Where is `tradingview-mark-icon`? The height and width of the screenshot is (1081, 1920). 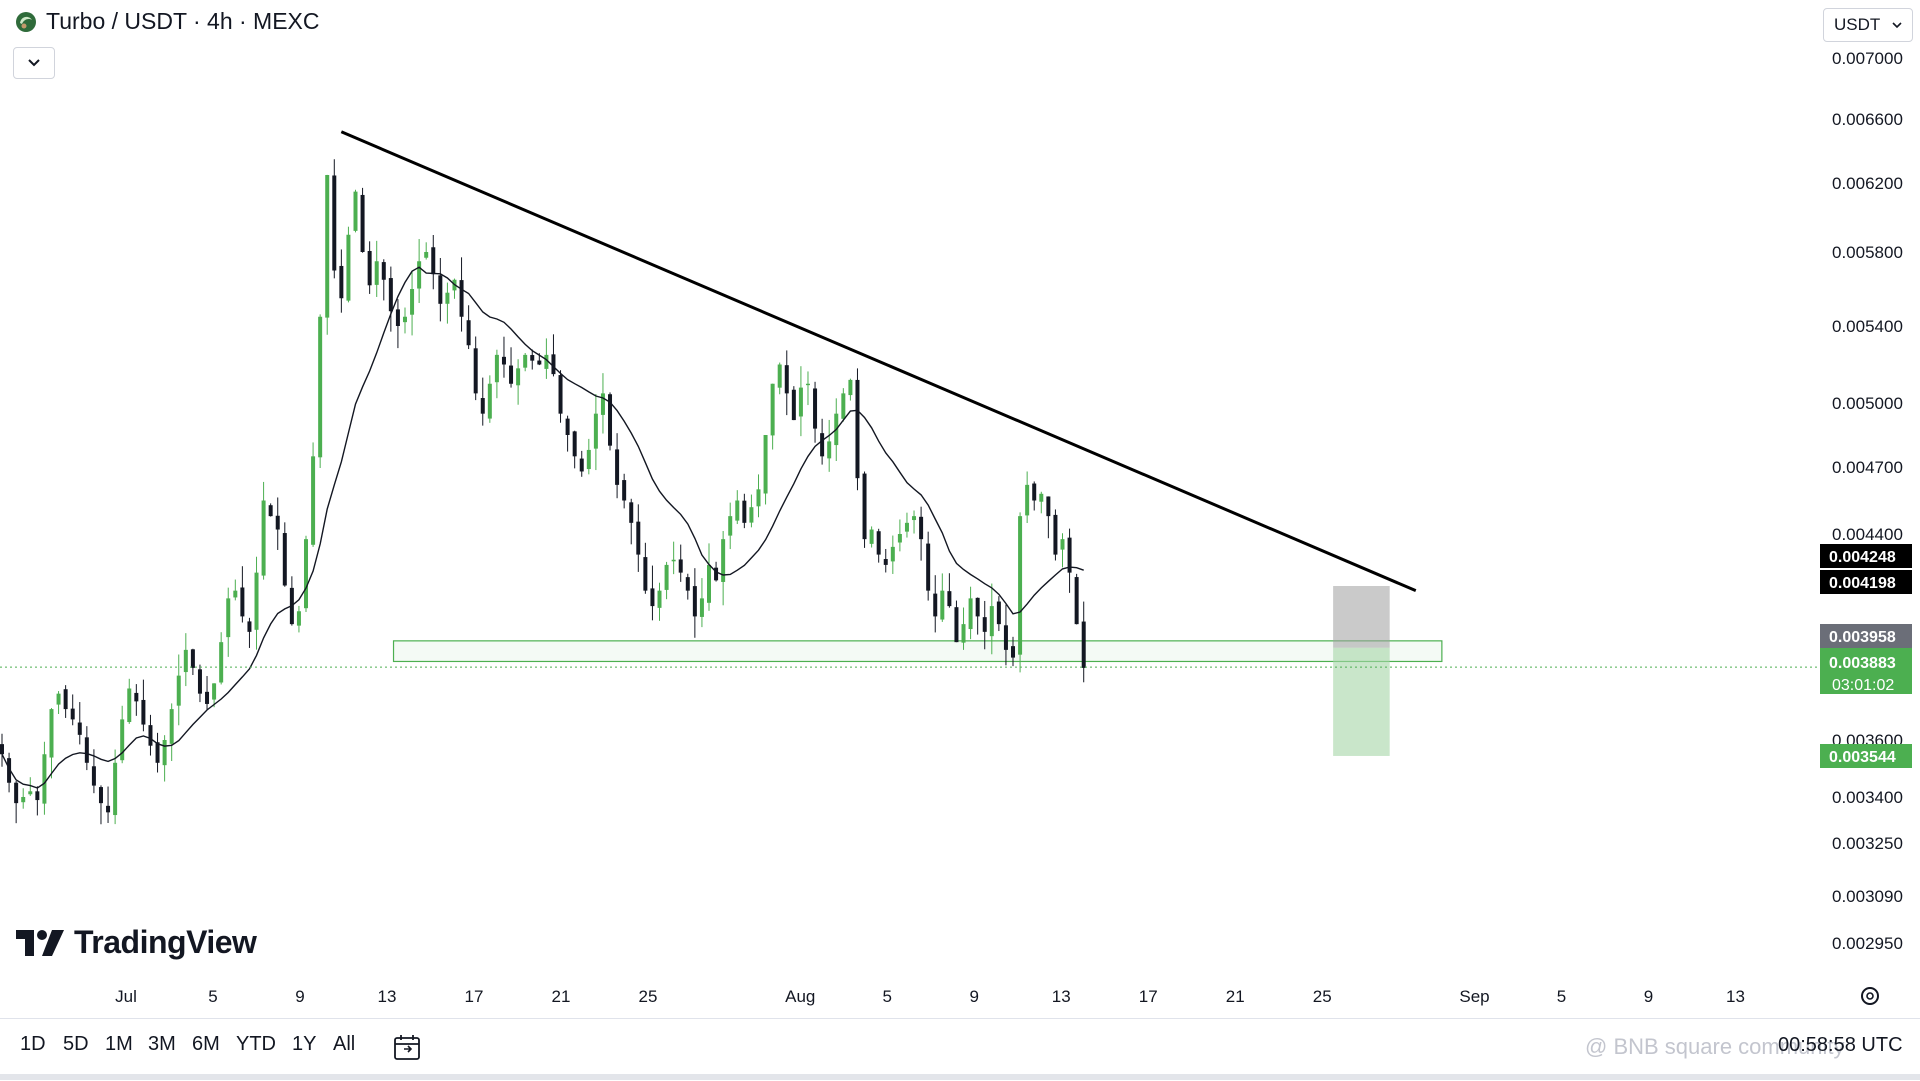
tradingview-mark-icon is located at coordinates (40, 942).